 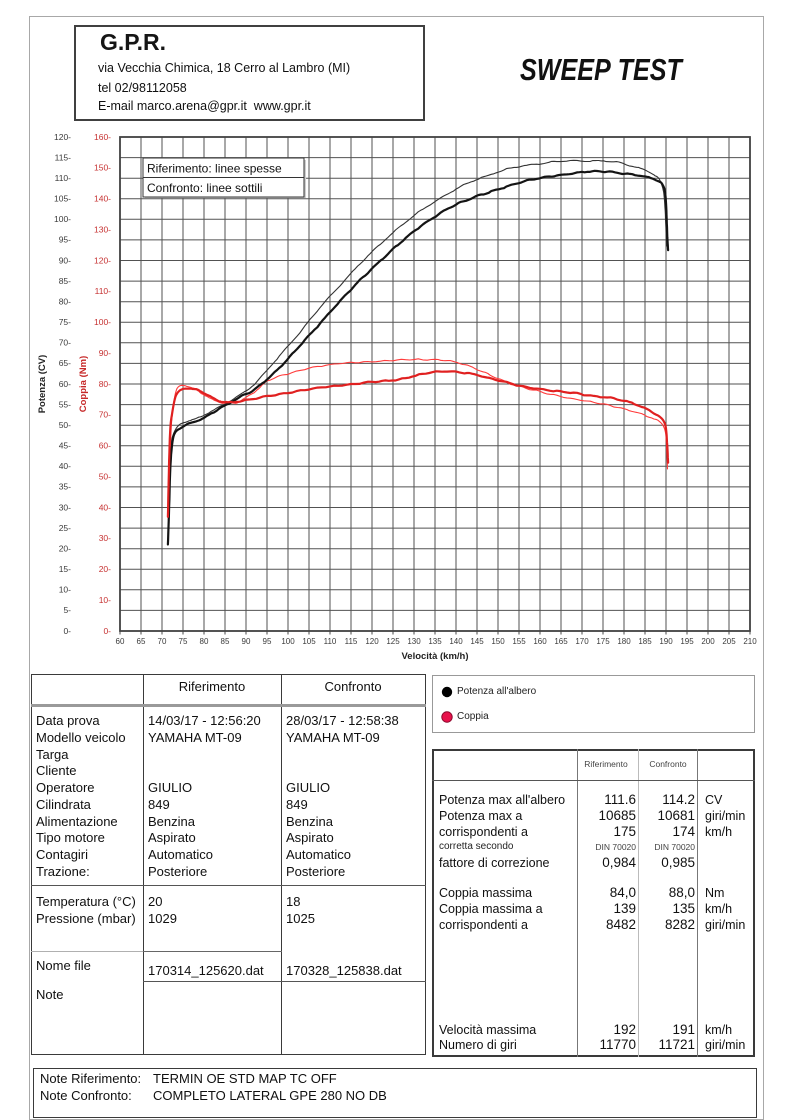 I want to click on svg-text: 140, so click(x=456, y=641).